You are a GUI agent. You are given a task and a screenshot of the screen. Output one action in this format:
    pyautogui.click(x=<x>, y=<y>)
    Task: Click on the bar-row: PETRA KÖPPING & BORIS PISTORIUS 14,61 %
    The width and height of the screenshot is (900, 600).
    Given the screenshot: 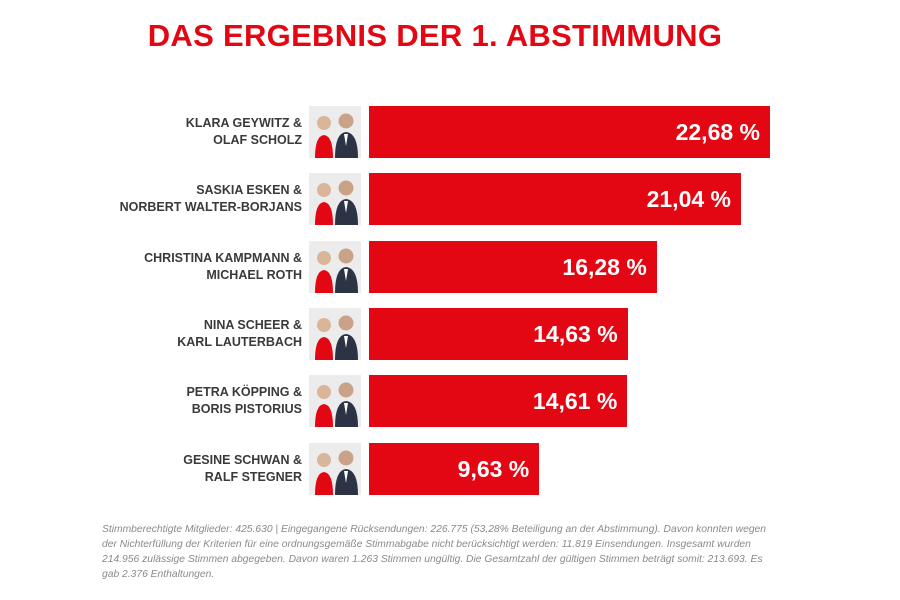 What is the action you would take?
    pyautogui.click(x=450, y=401)
    